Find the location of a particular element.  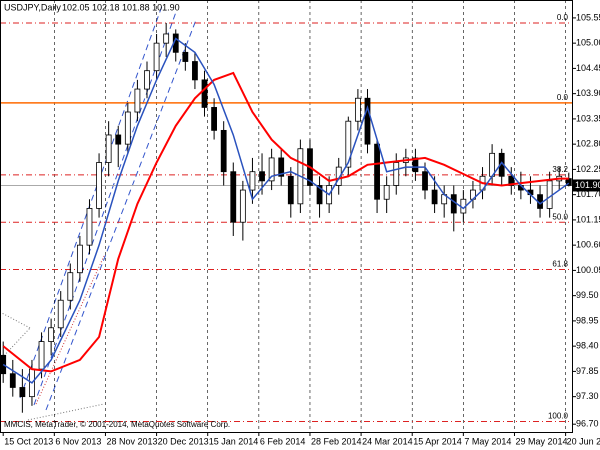

x-tick-label: 6 Feb 2014 is located at coordinates (283, 441).